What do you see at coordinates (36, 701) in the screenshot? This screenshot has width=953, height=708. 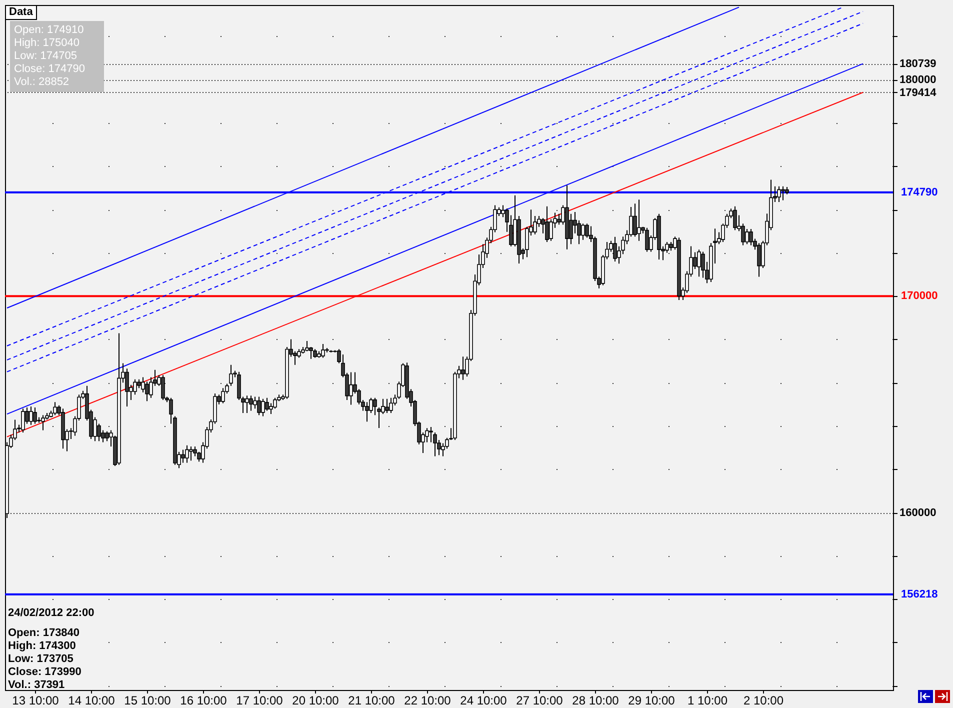 I see `x-tick-label: 13 10:00` at bounding box center [36, 701].